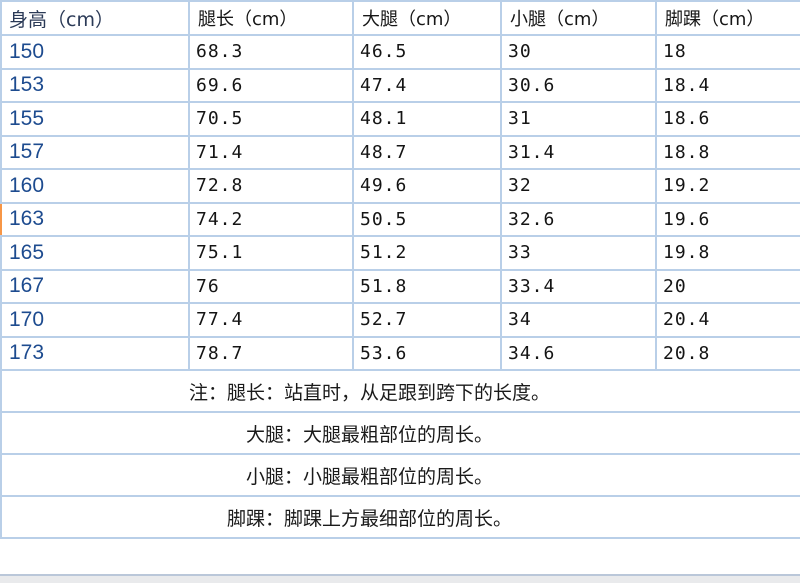 Image resolution: width=800 pixels, height=583 pixels. I want to click on cell-calf: 32, so click(578, 186).